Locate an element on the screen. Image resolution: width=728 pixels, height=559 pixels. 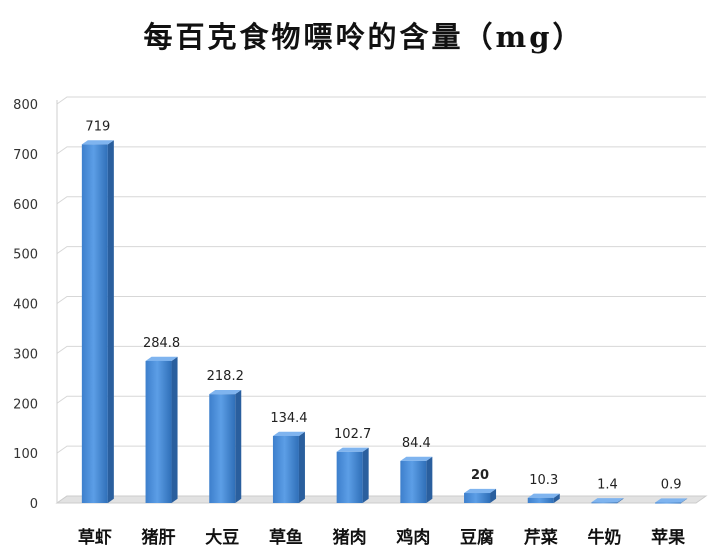
bar-value-label: 20 is located at coordinates (480, 475).